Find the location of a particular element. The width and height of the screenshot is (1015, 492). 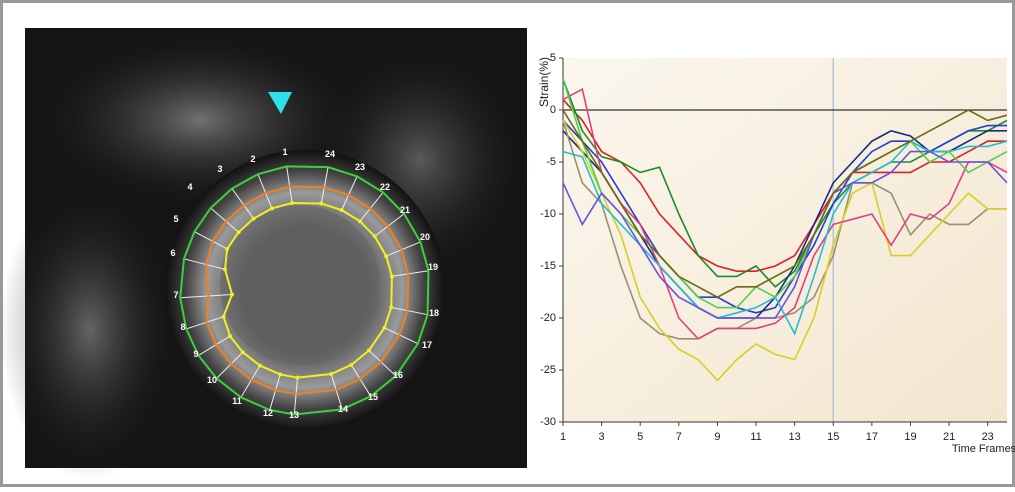

y-tick-label: 5 is located at coordinates (553, 58).